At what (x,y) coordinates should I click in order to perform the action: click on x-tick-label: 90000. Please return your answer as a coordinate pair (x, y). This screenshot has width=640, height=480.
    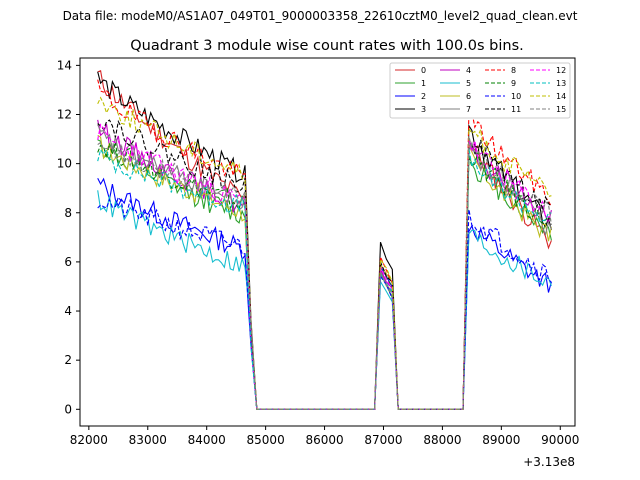
    Looking at the image, I should click on (560, 440).